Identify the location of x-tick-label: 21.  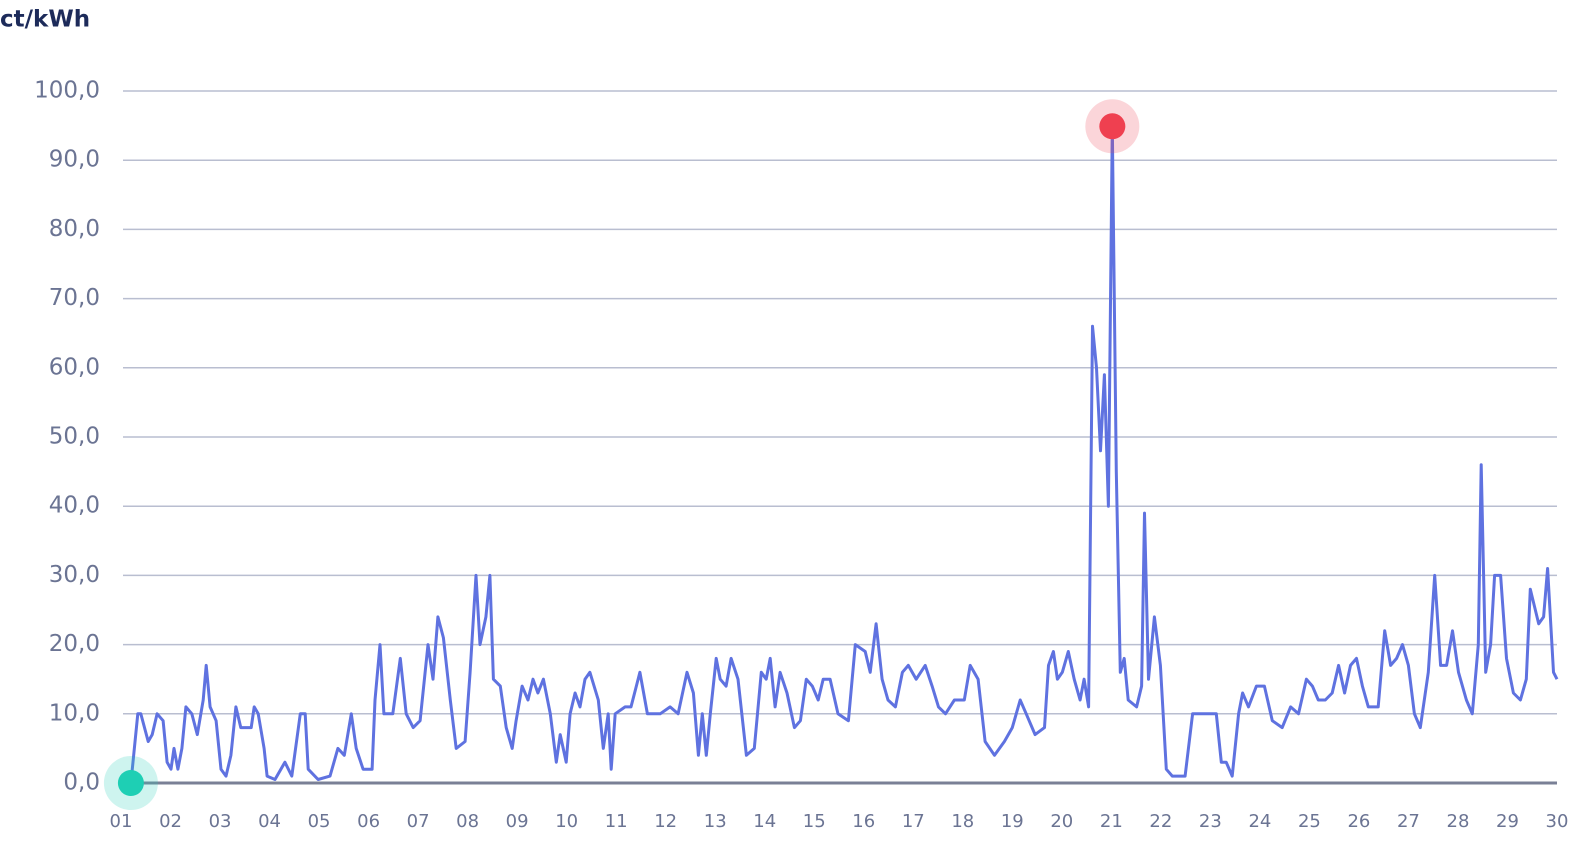
(1111, 821).